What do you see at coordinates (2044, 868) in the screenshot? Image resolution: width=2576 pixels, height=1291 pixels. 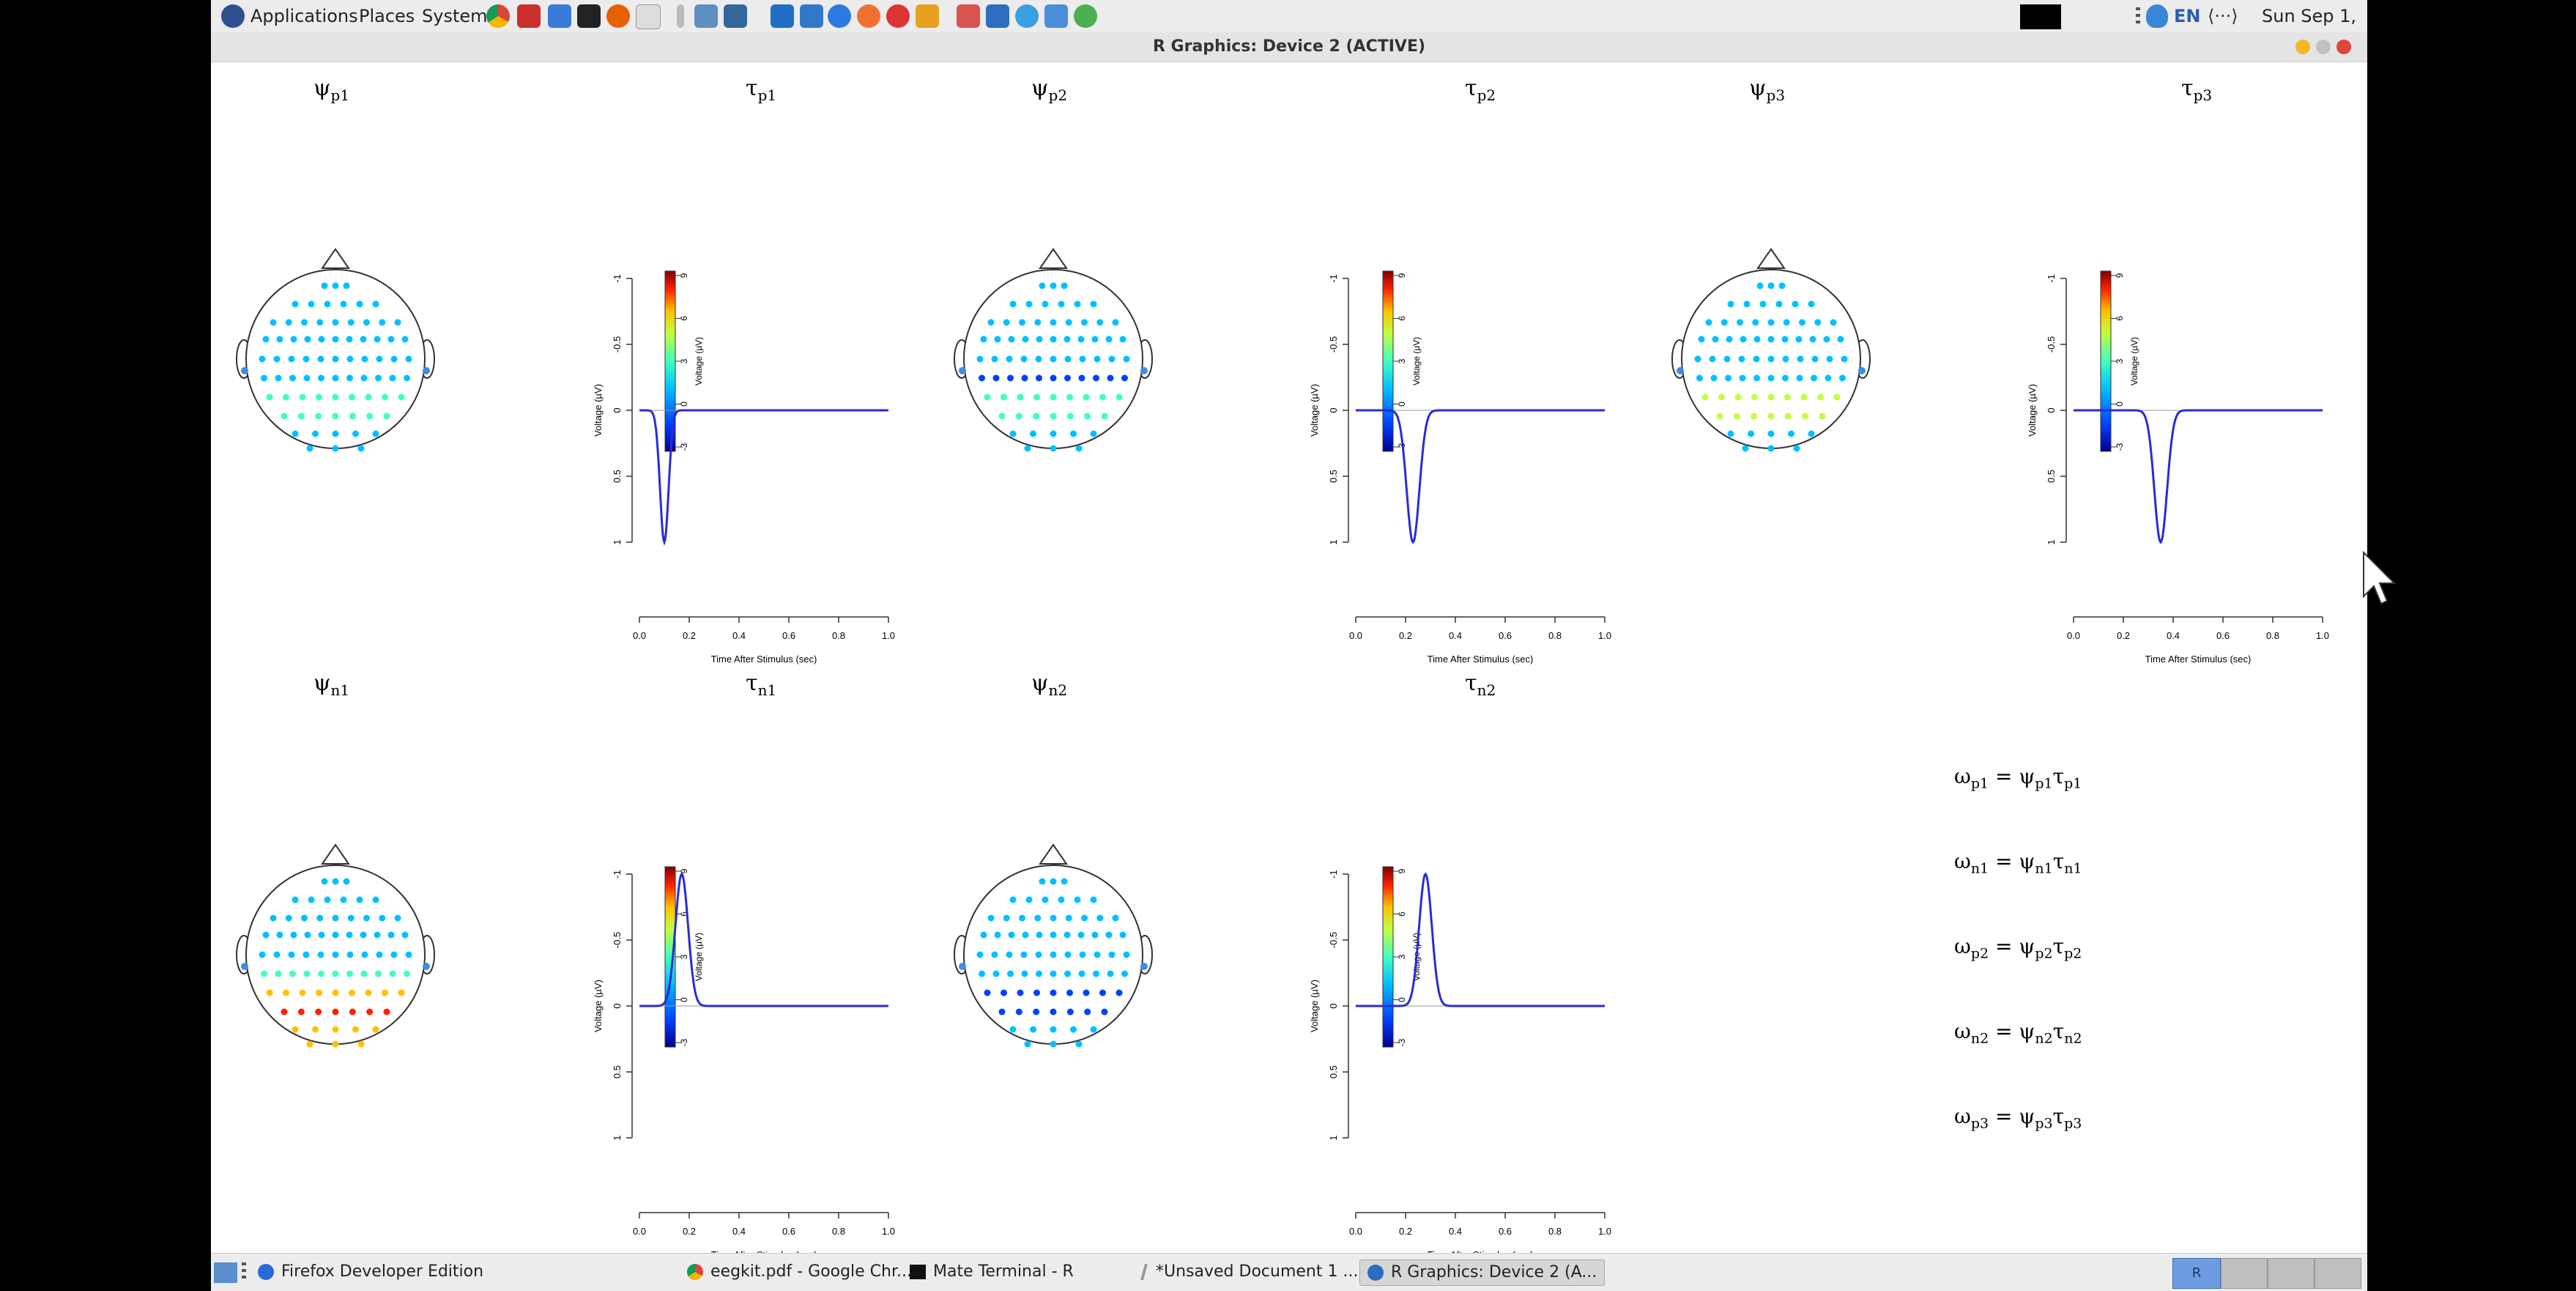 I see `eq-n1-psi: n1` at bounding box center [2044, 868].